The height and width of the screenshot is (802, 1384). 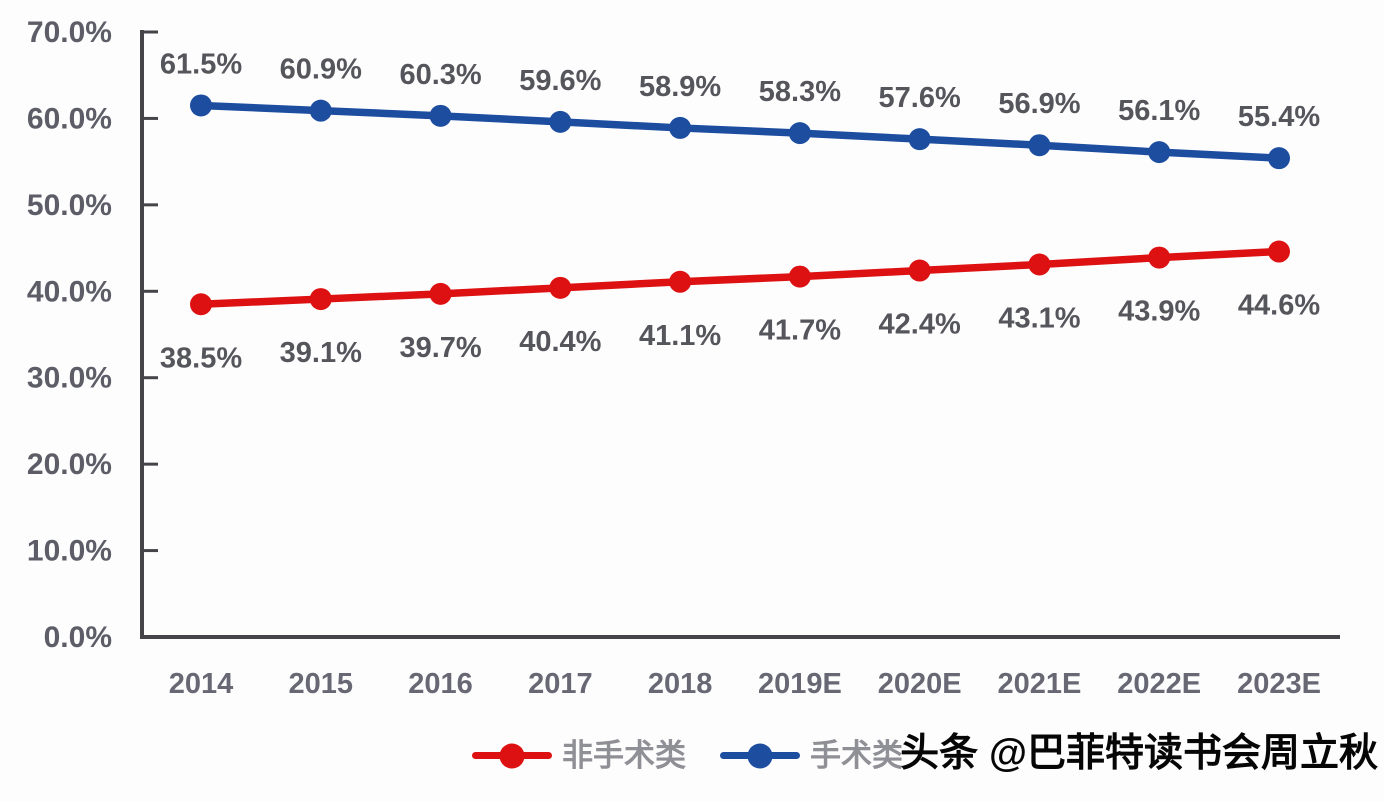 What do you see at coordinates (1040, 684) in the screenshot?
I see `x-axis-label: 2021E` at bounding box center [1040, 684].